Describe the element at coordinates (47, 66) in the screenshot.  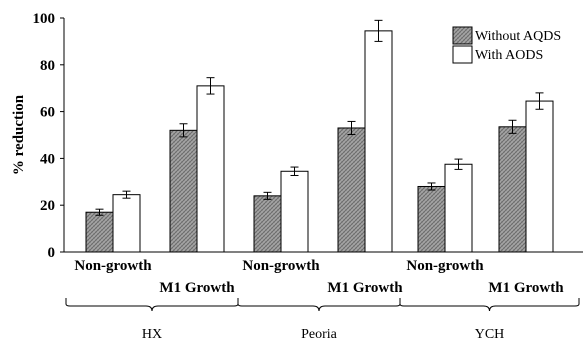
I see `y-tick-label: 80` at that location.